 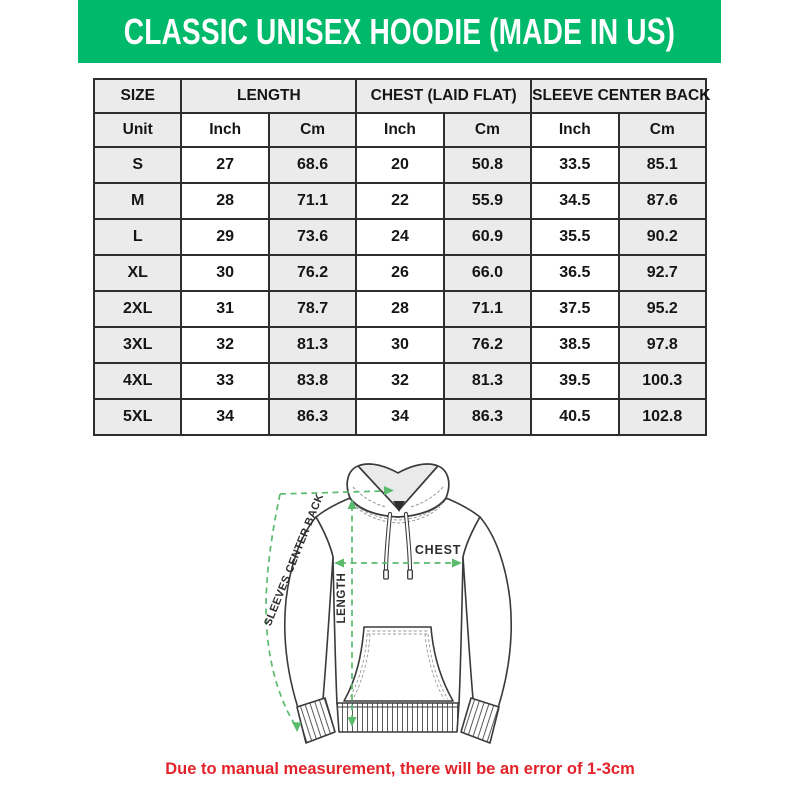 What do you see at coordinates (225, 165) in the screenshot?
I see `measurement-cell: 27` at bounding box center [225, 165].